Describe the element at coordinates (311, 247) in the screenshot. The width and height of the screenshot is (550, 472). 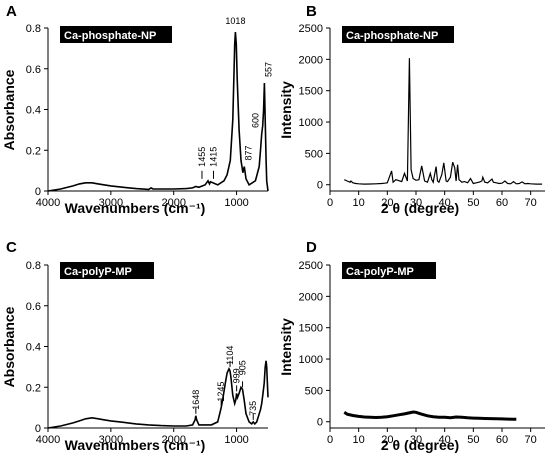
I see `panel-letter: D` at that location.